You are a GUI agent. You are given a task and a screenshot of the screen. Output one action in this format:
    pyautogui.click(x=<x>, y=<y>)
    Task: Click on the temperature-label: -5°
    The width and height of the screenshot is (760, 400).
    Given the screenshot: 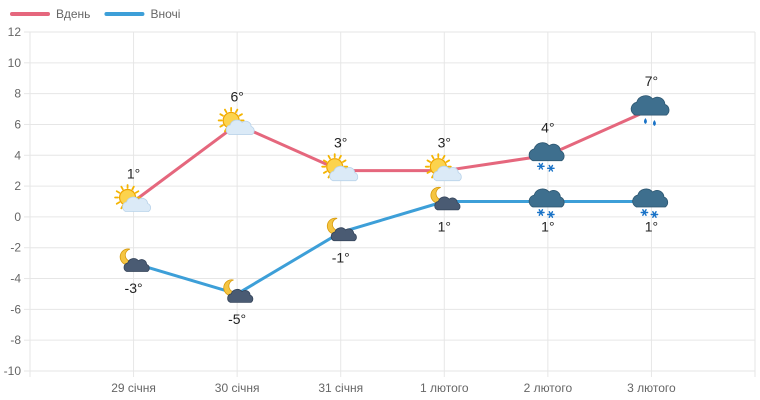 What is the action you would take?
    pyautogui.click(x=237, y=319)
    